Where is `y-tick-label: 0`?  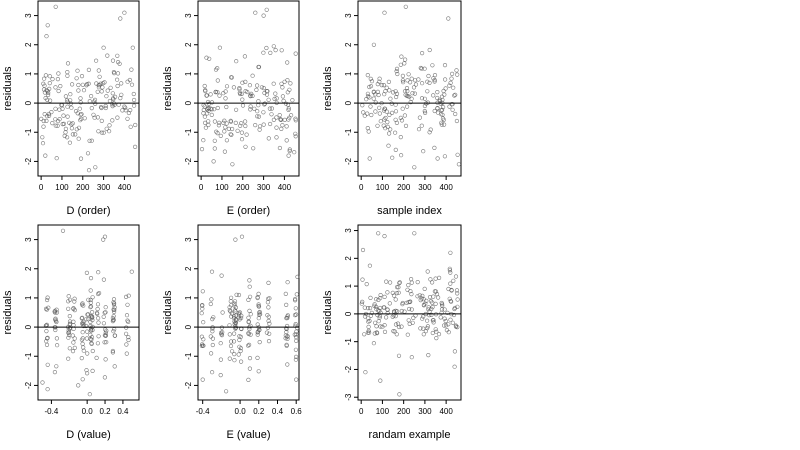
y-tick-label: 0 is located at coordinates (28, 326).